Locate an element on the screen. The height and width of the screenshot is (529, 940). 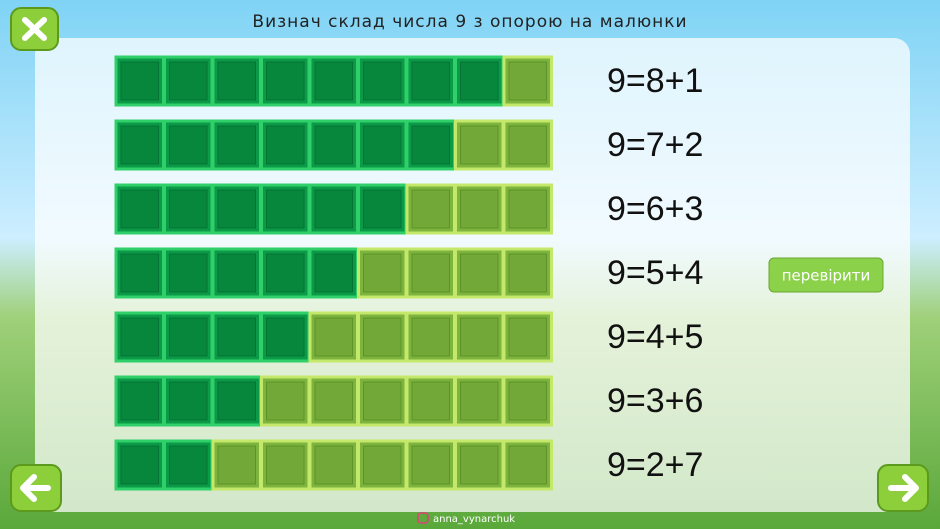
equation: 9=6+3 is located at coordinates (655, 209).